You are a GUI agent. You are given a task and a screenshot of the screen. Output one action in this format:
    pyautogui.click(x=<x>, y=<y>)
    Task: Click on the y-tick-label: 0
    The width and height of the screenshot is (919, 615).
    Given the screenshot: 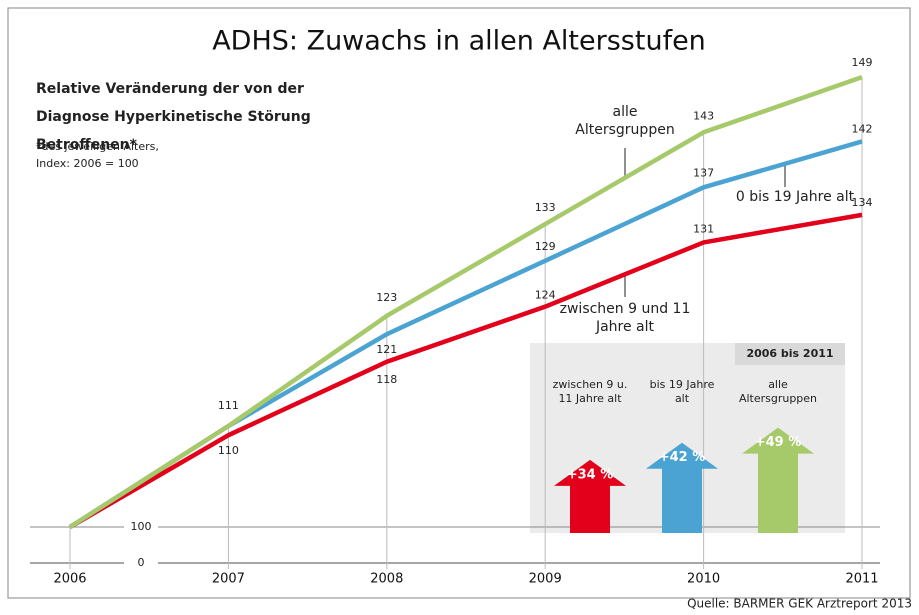 What is the action you would take?
    pyautogui.click(x=141, y=562)
    